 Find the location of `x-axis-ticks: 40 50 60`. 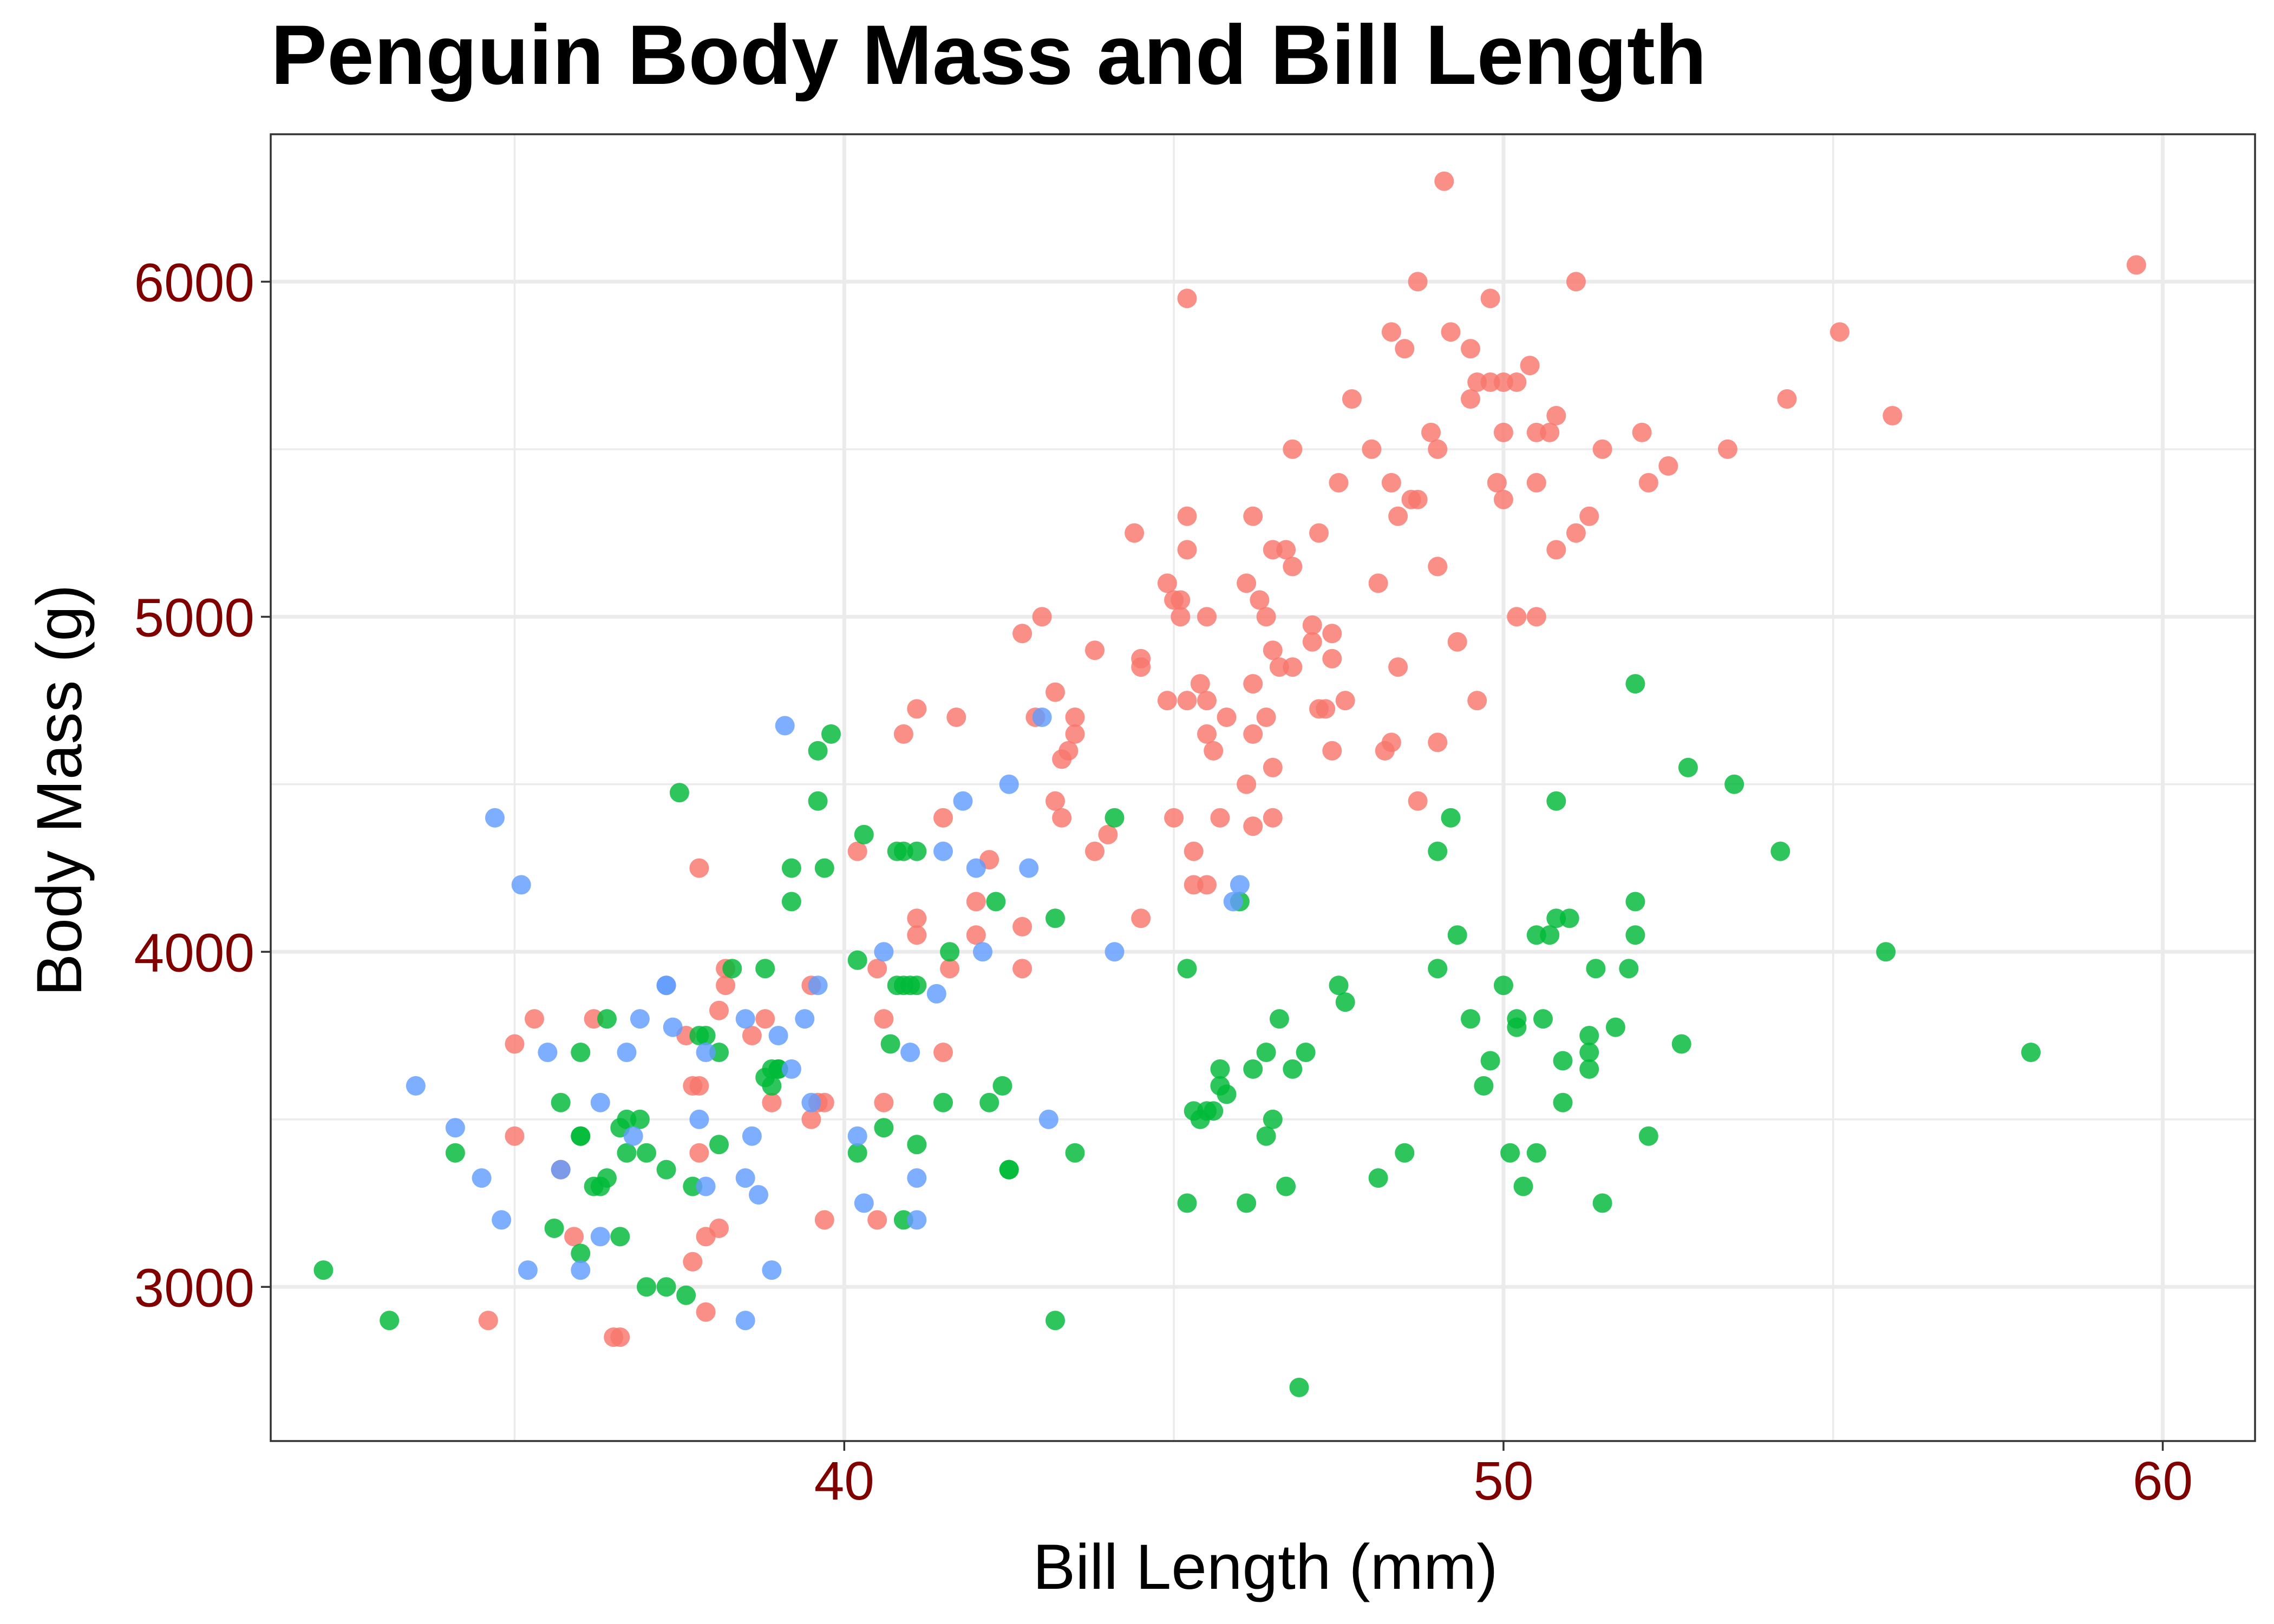

x-axis-ticks: 40 50 60 is located at coordinates (1503, 1476).